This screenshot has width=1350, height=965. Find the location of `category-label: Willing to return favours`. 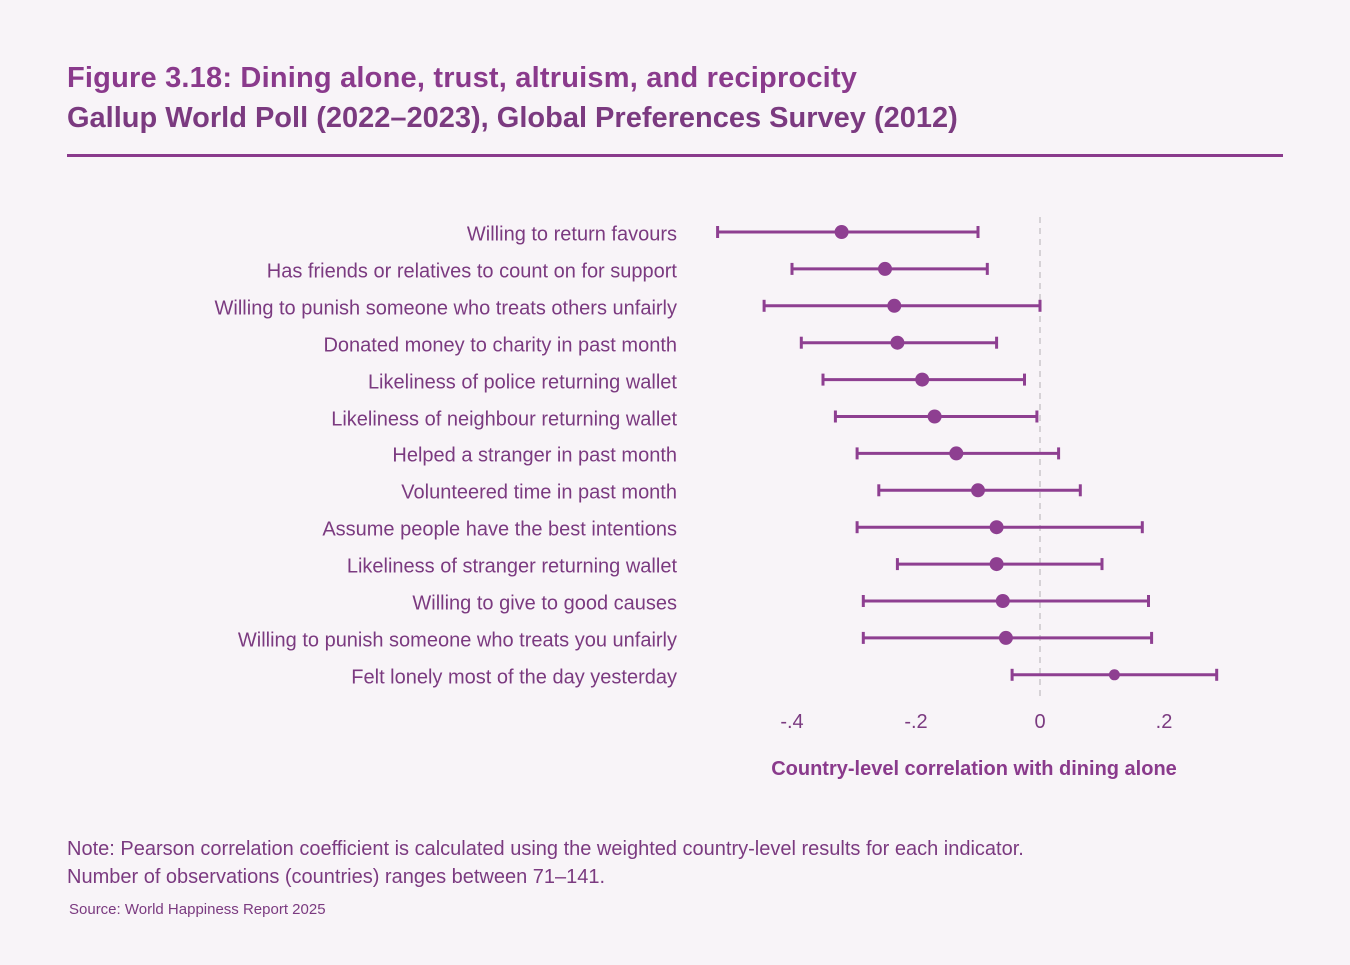

category-label: Willing to return favours is located at coordinates (571, 234).